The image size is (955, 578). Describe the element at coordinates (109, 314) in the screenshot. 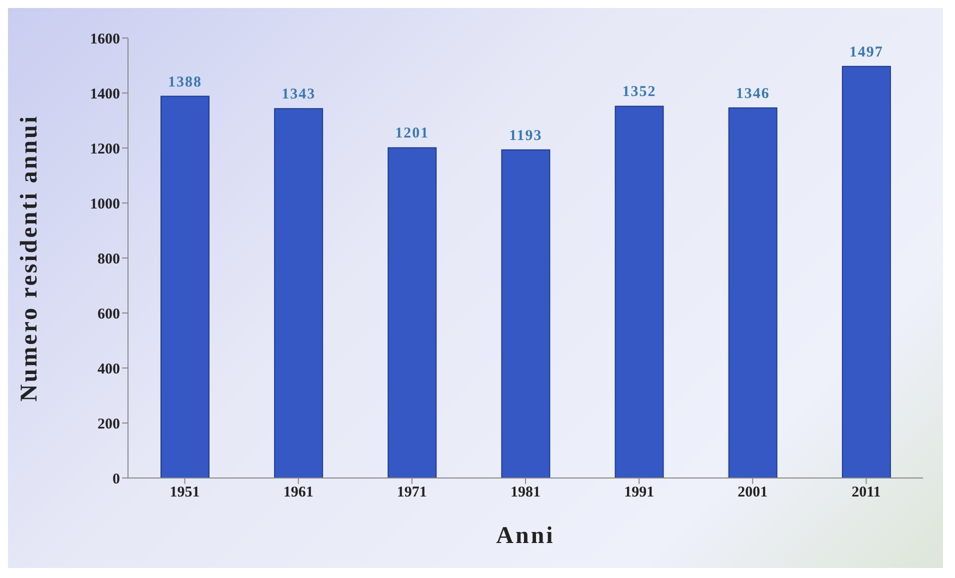

I see `y-tick-label: 600` at that location.